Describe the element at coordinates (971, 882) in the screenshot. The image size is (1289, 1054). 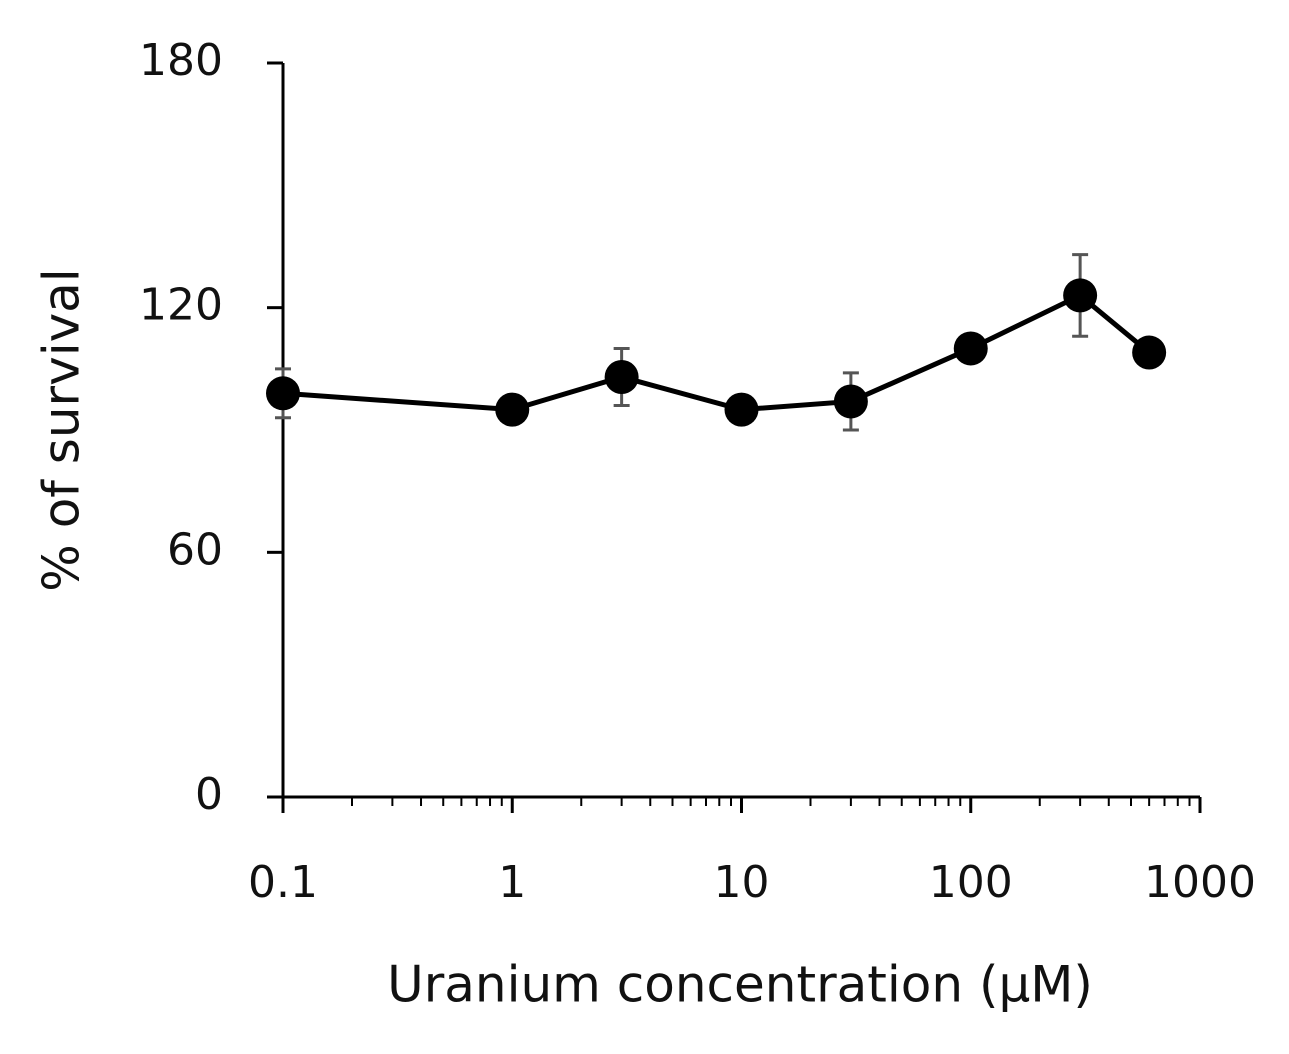
I see `x-tick-label: 100` at that location.